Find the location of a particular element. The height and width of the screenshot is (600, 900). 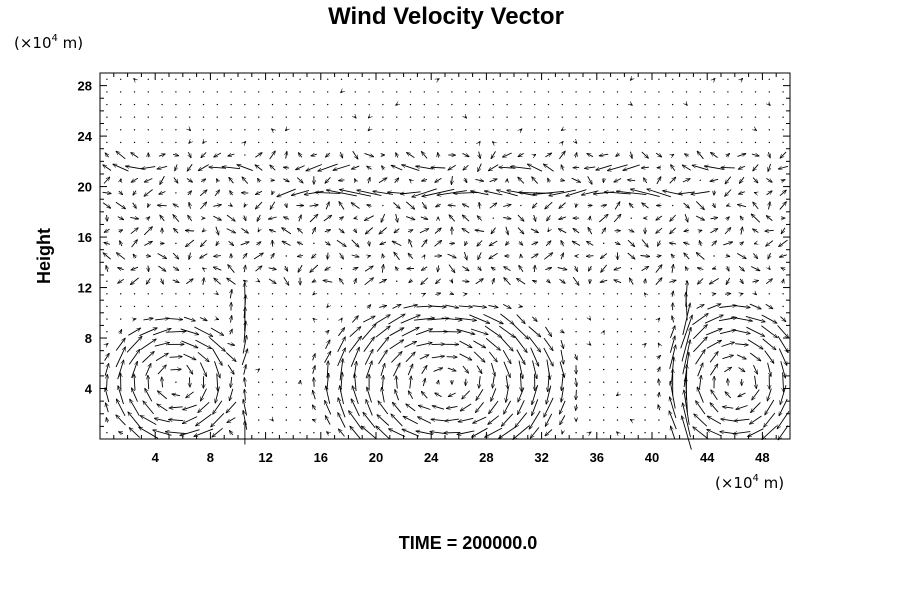

y-axis-label: Height is located at coordinates (44, 256).